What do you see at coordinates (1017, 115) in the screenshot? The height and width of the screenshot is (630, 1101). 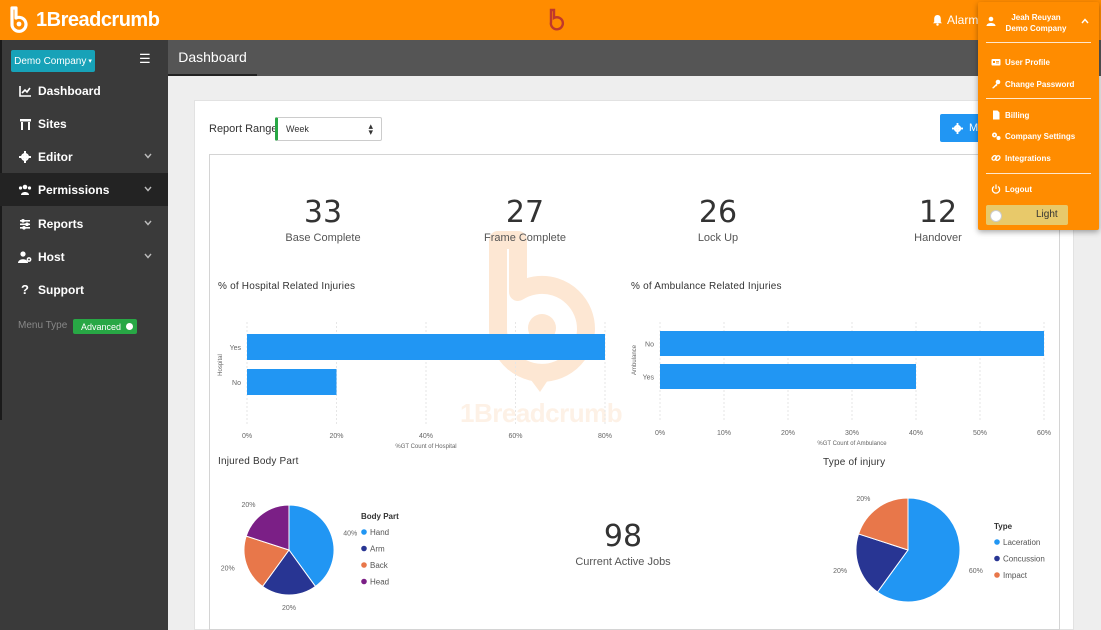 I see `menu-item-label: Billing` at bounding box center [1017, 115].